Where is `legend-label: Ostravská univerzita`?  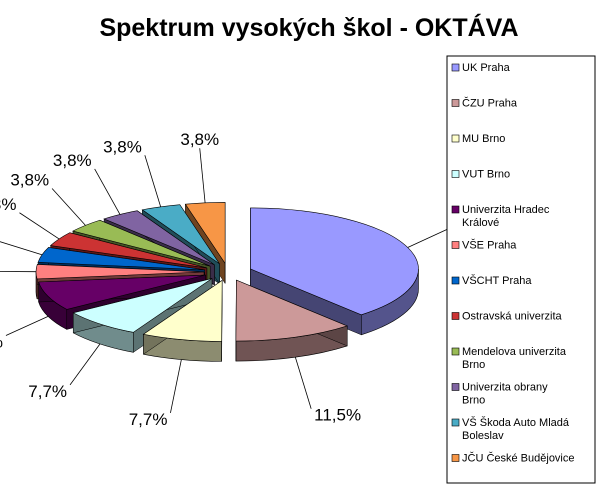 legend-label: Ostravská univerzita is located at coordinates (512, 317).